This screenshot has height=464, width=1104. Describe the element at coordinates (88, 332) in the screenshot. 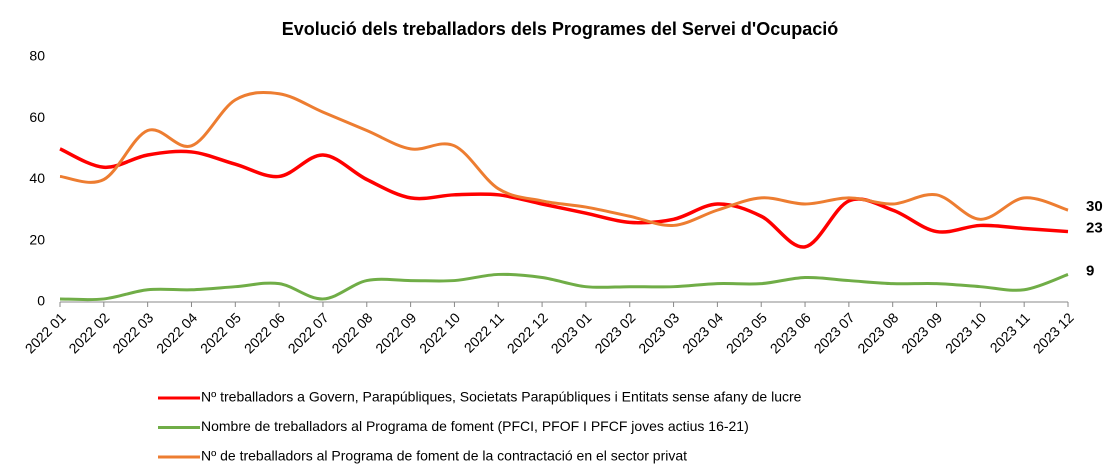

I see `x-tick-label: 2022 02` at that location.